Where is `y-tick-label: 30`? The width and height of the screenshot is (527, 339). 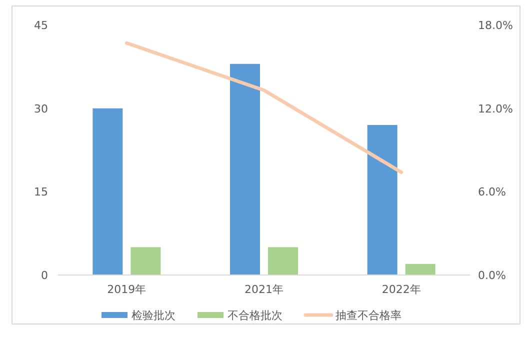 y-tick-label: 30 is located at coordinates (41, 109).